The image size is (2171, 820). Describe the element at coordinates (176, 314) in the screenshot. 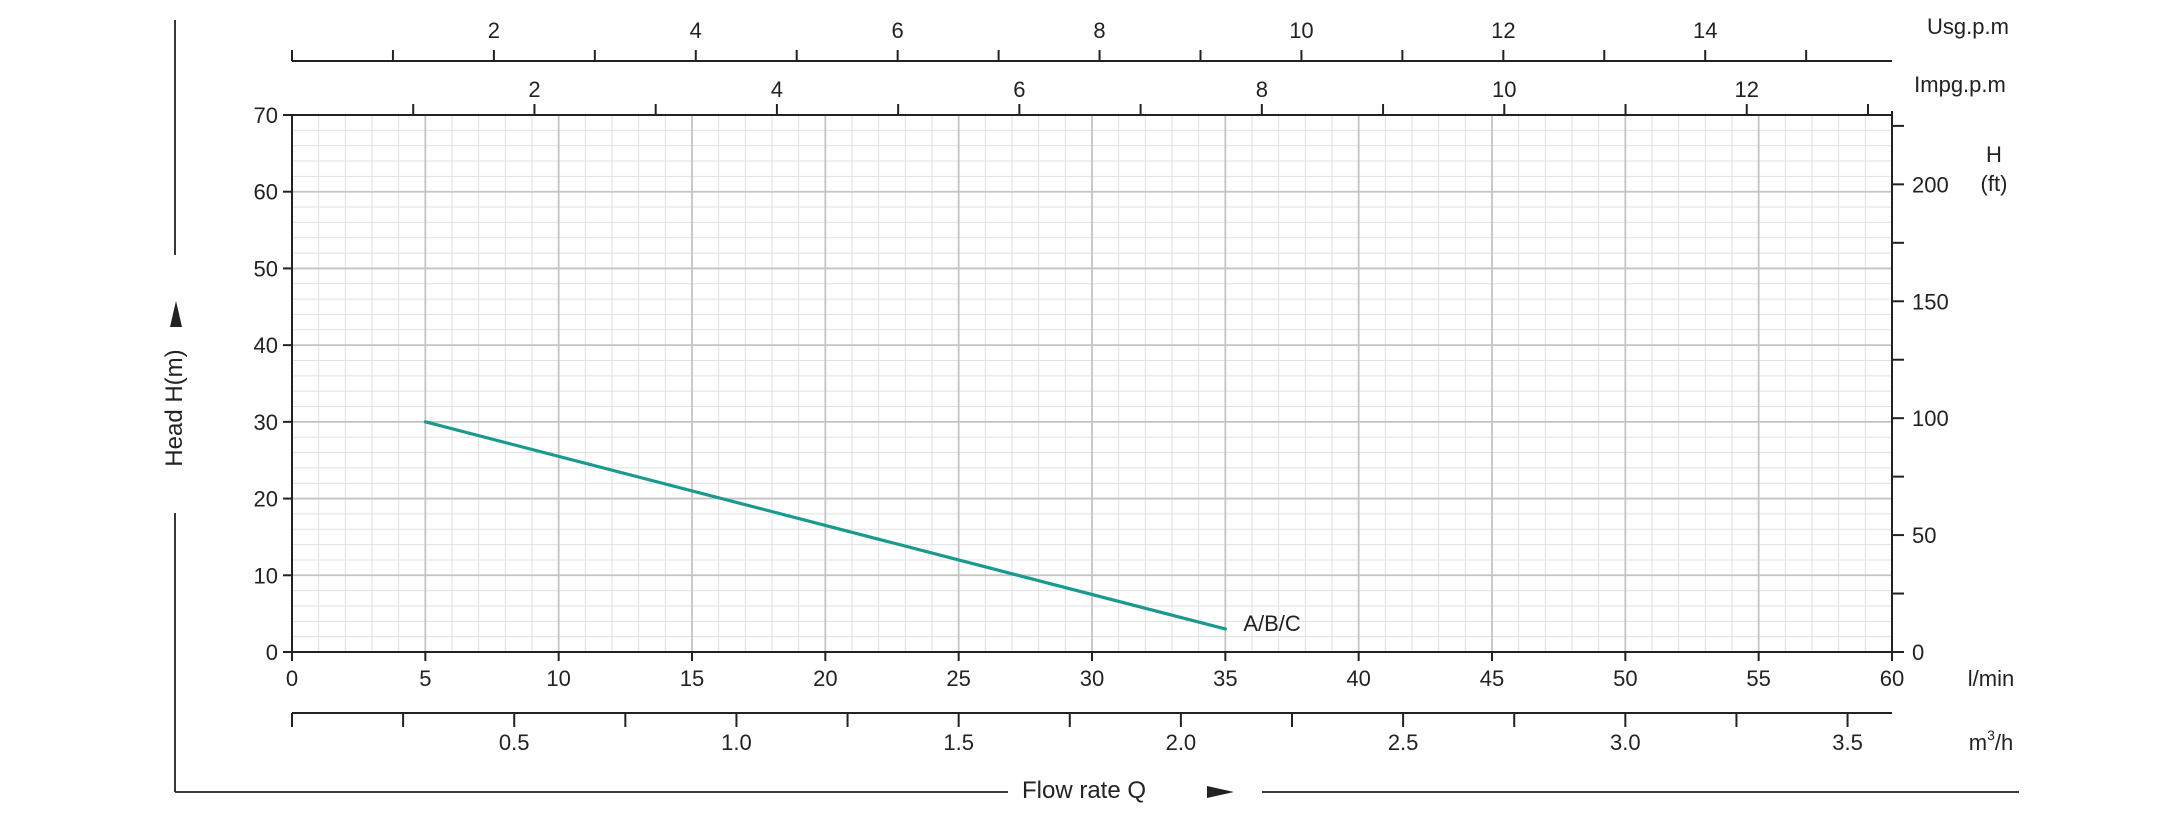

I see `y-axis-arrow-icon` at that location.